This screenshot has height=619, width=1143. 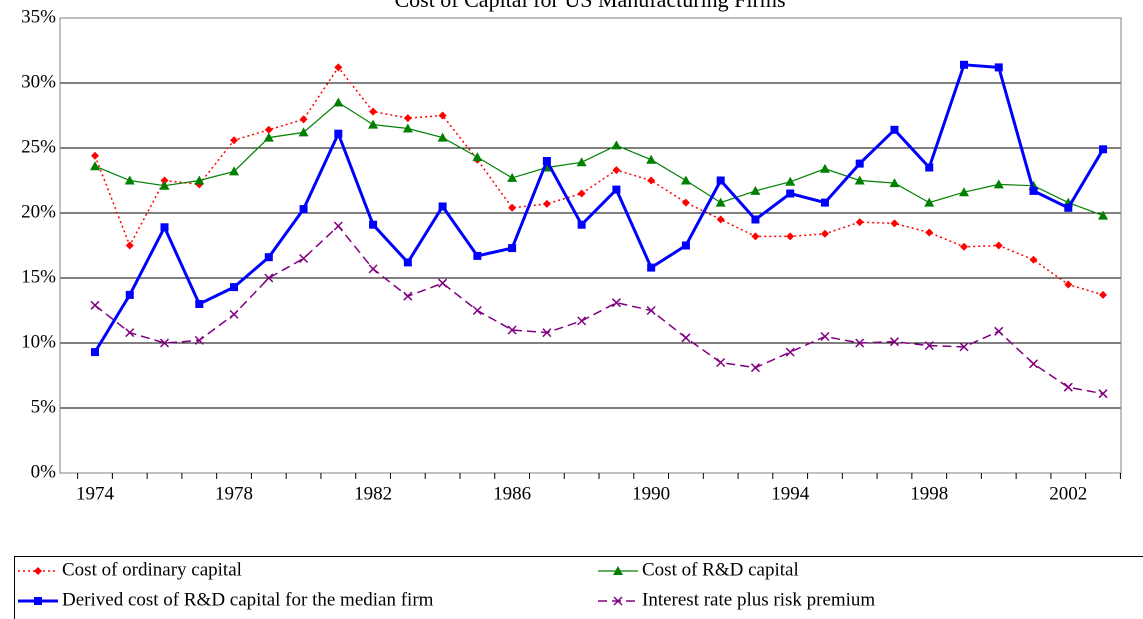 I want to click on y-tick-label: 35%, so click(x=38, y=16).